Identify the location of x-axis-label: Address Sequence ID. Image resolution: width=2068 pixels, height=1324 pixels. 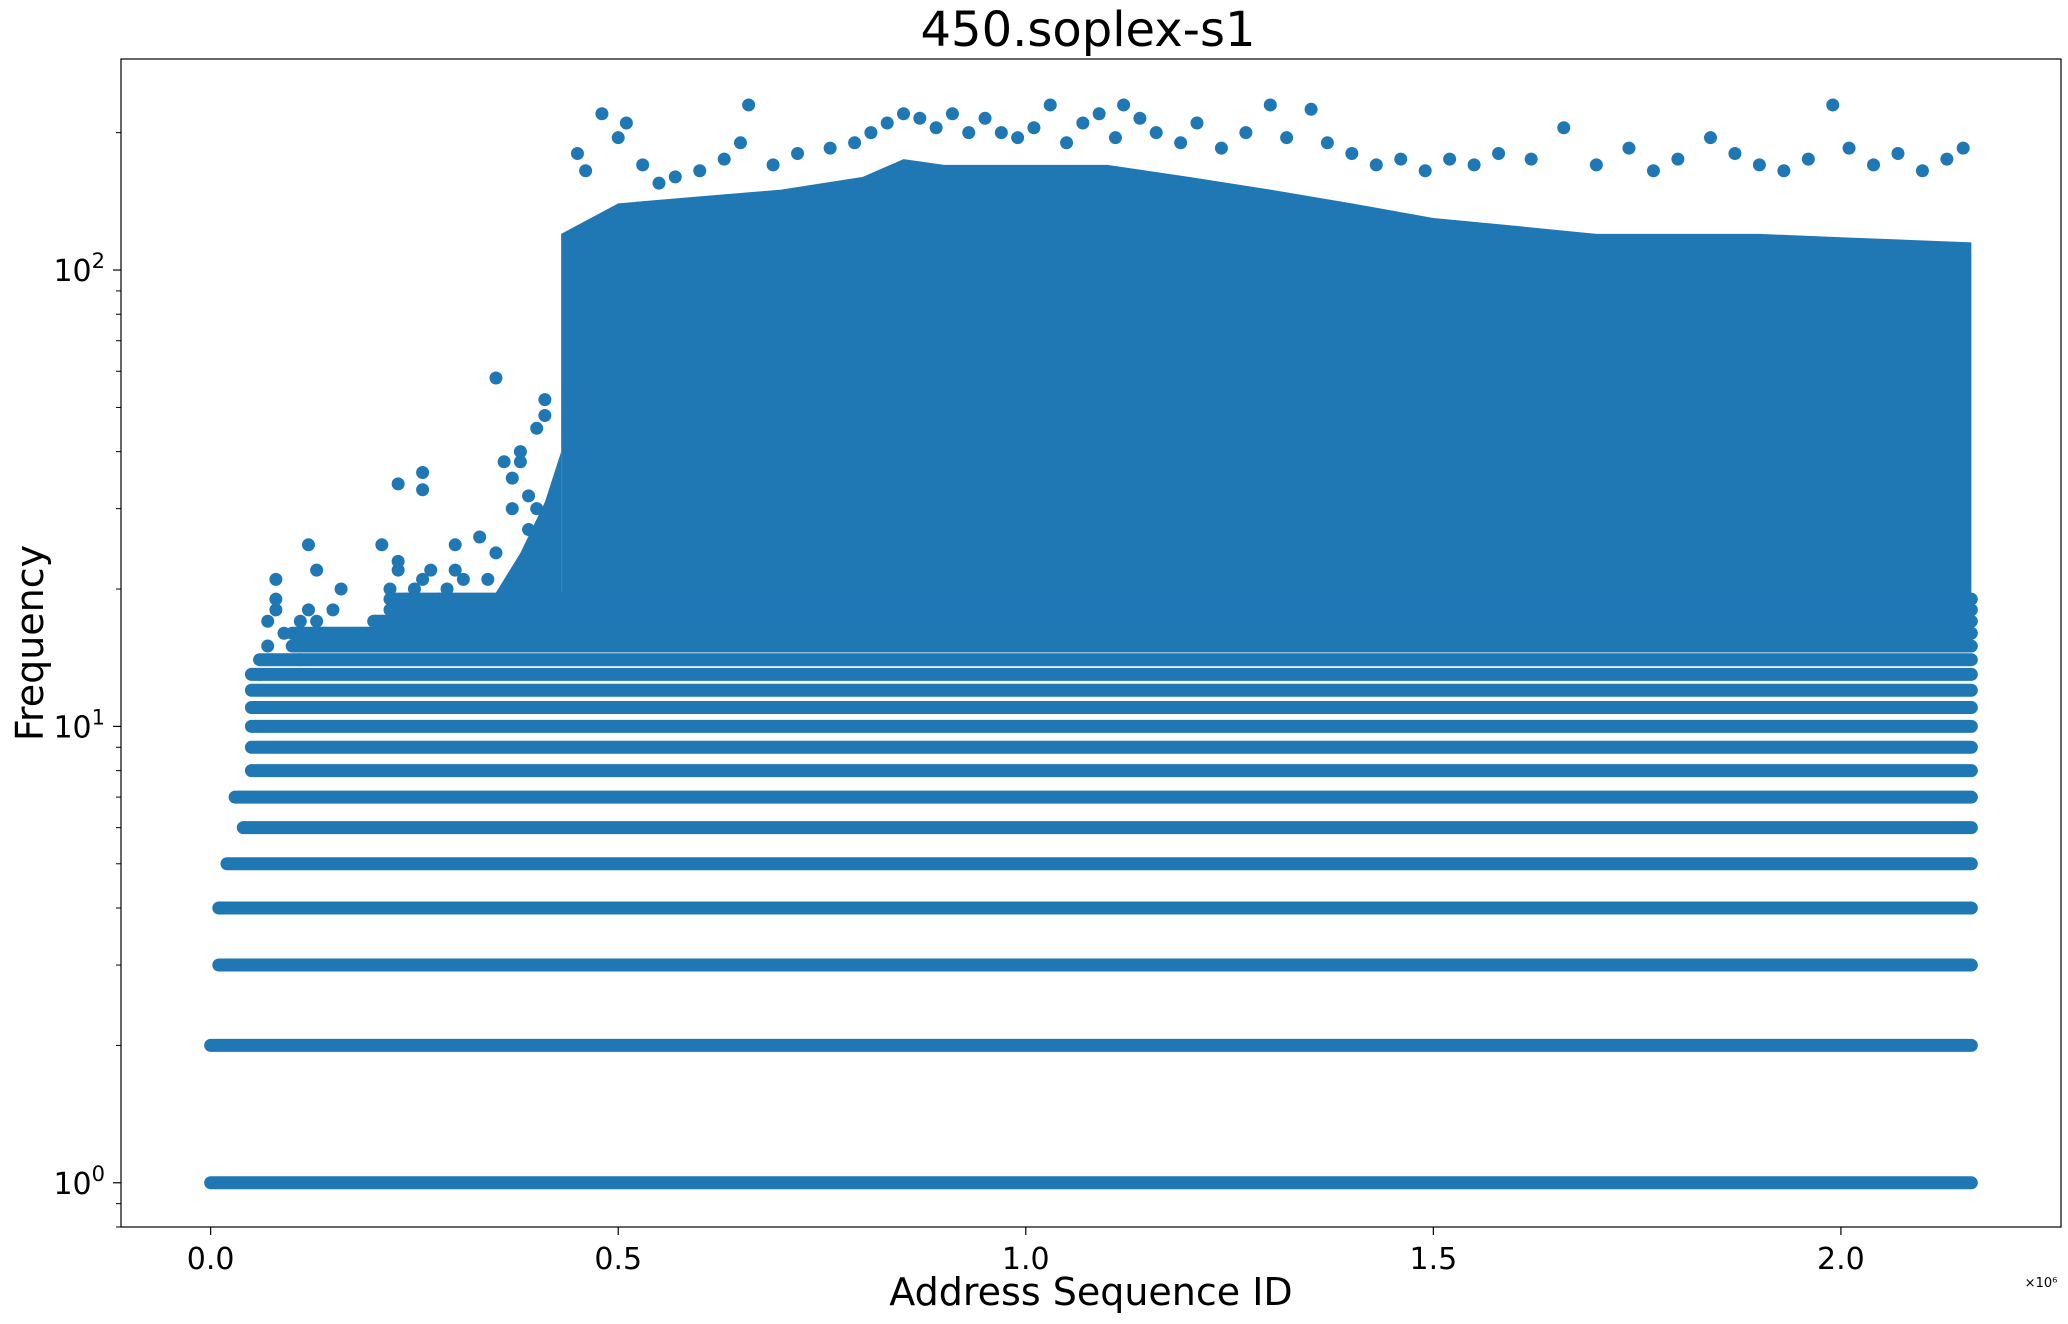
(1090, 1292).